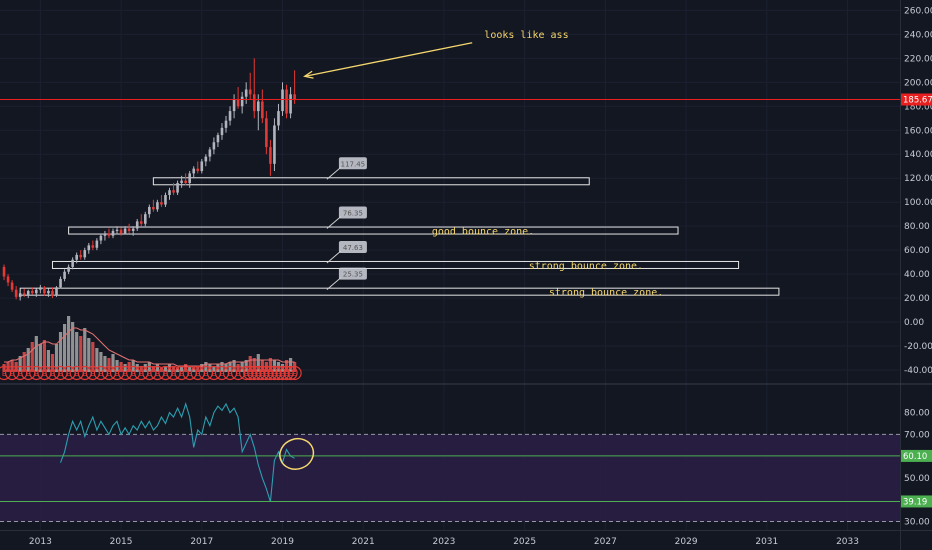  I want to click on last-price-badge-label: 185.67, so click(917, 100).